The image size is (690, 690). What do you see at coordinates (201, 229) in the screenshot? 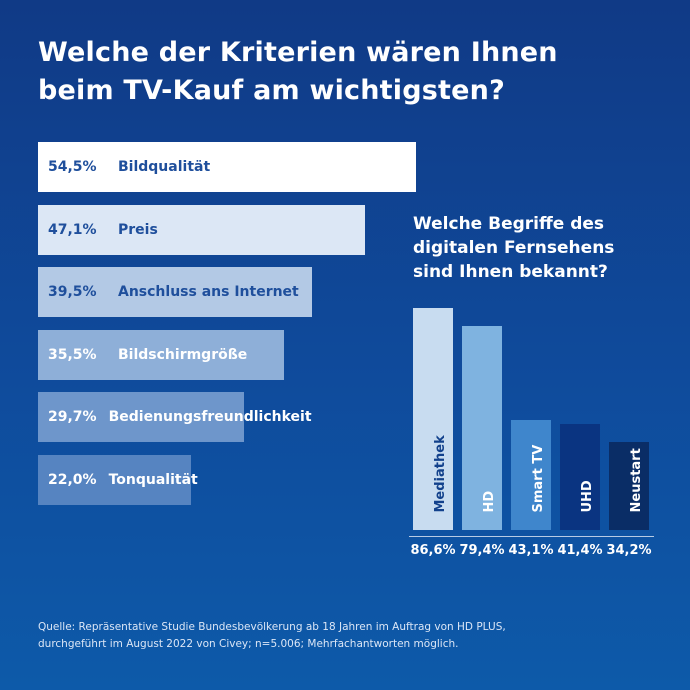
I see `criteria-bar: 47,1% Preis` at bounding box center [201, 229].